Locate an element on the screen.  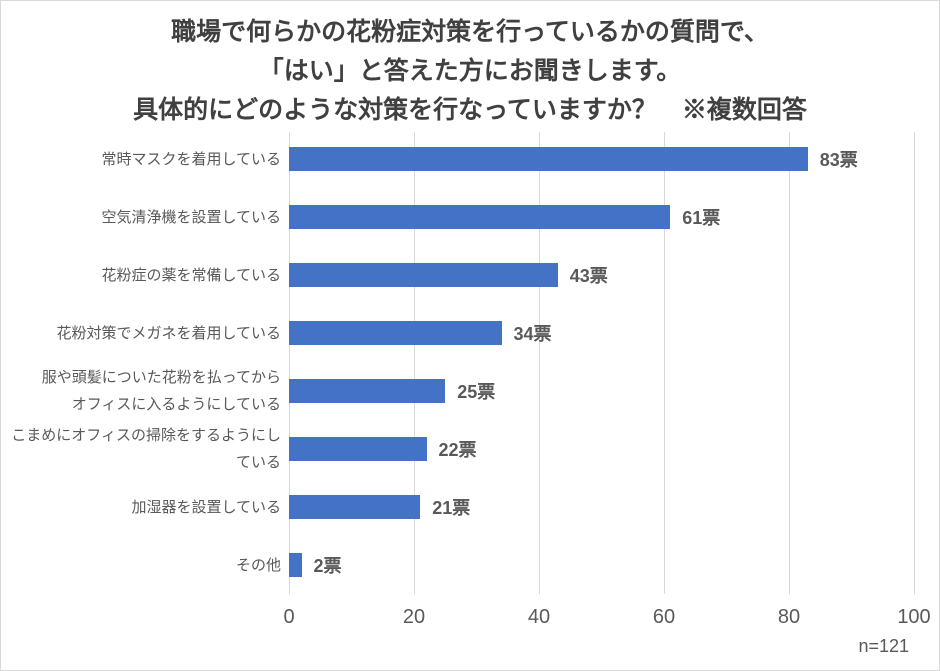
x-axis-tick-label: 20 is located at coordinates (414, 617).